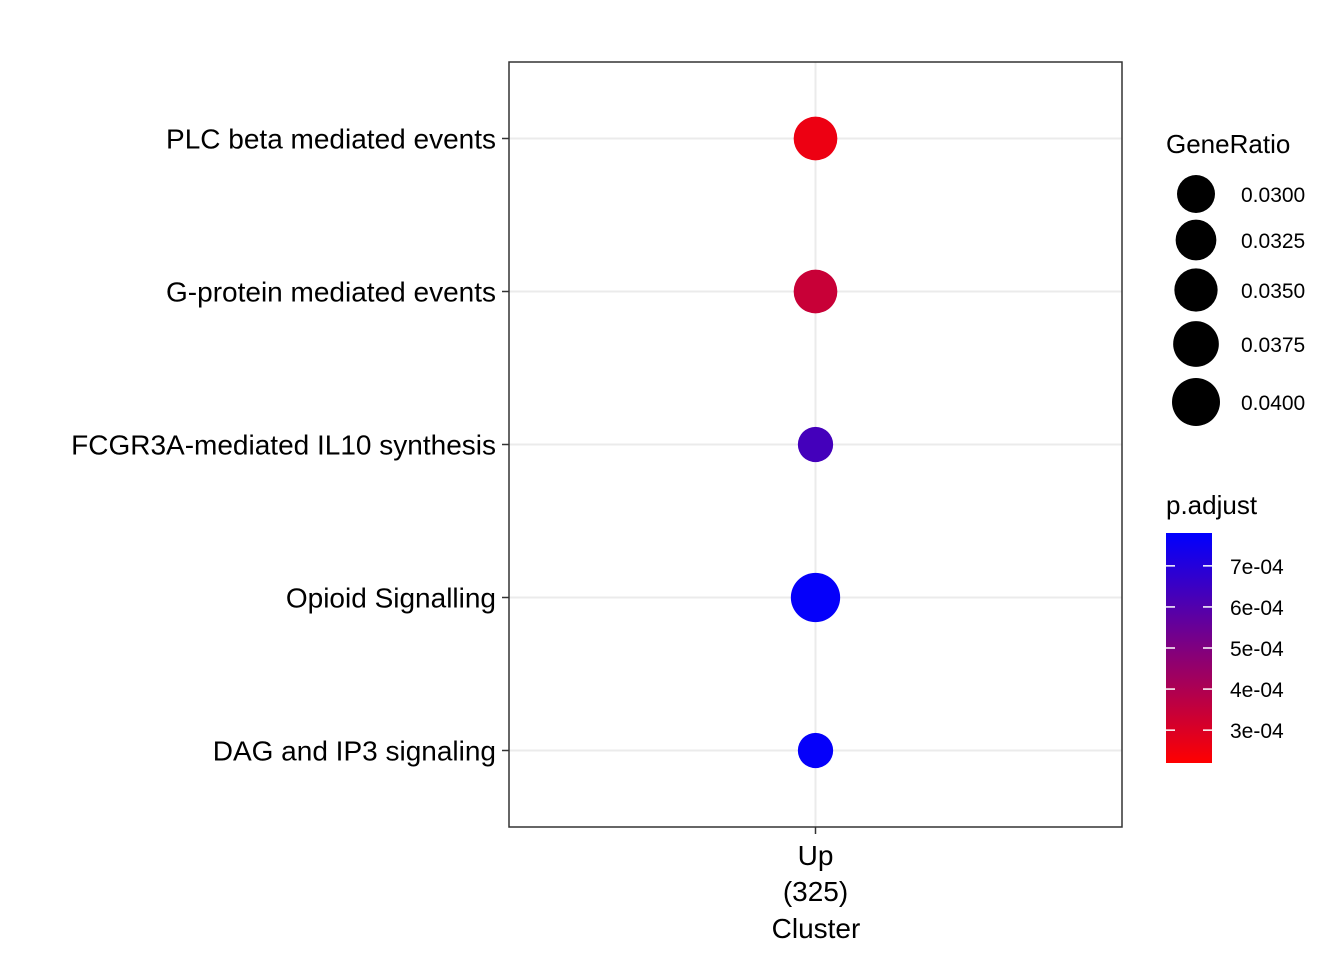 The image size is (1344, 960). I want to click on point-plc-beta-mediated-events, so click(815, 138).